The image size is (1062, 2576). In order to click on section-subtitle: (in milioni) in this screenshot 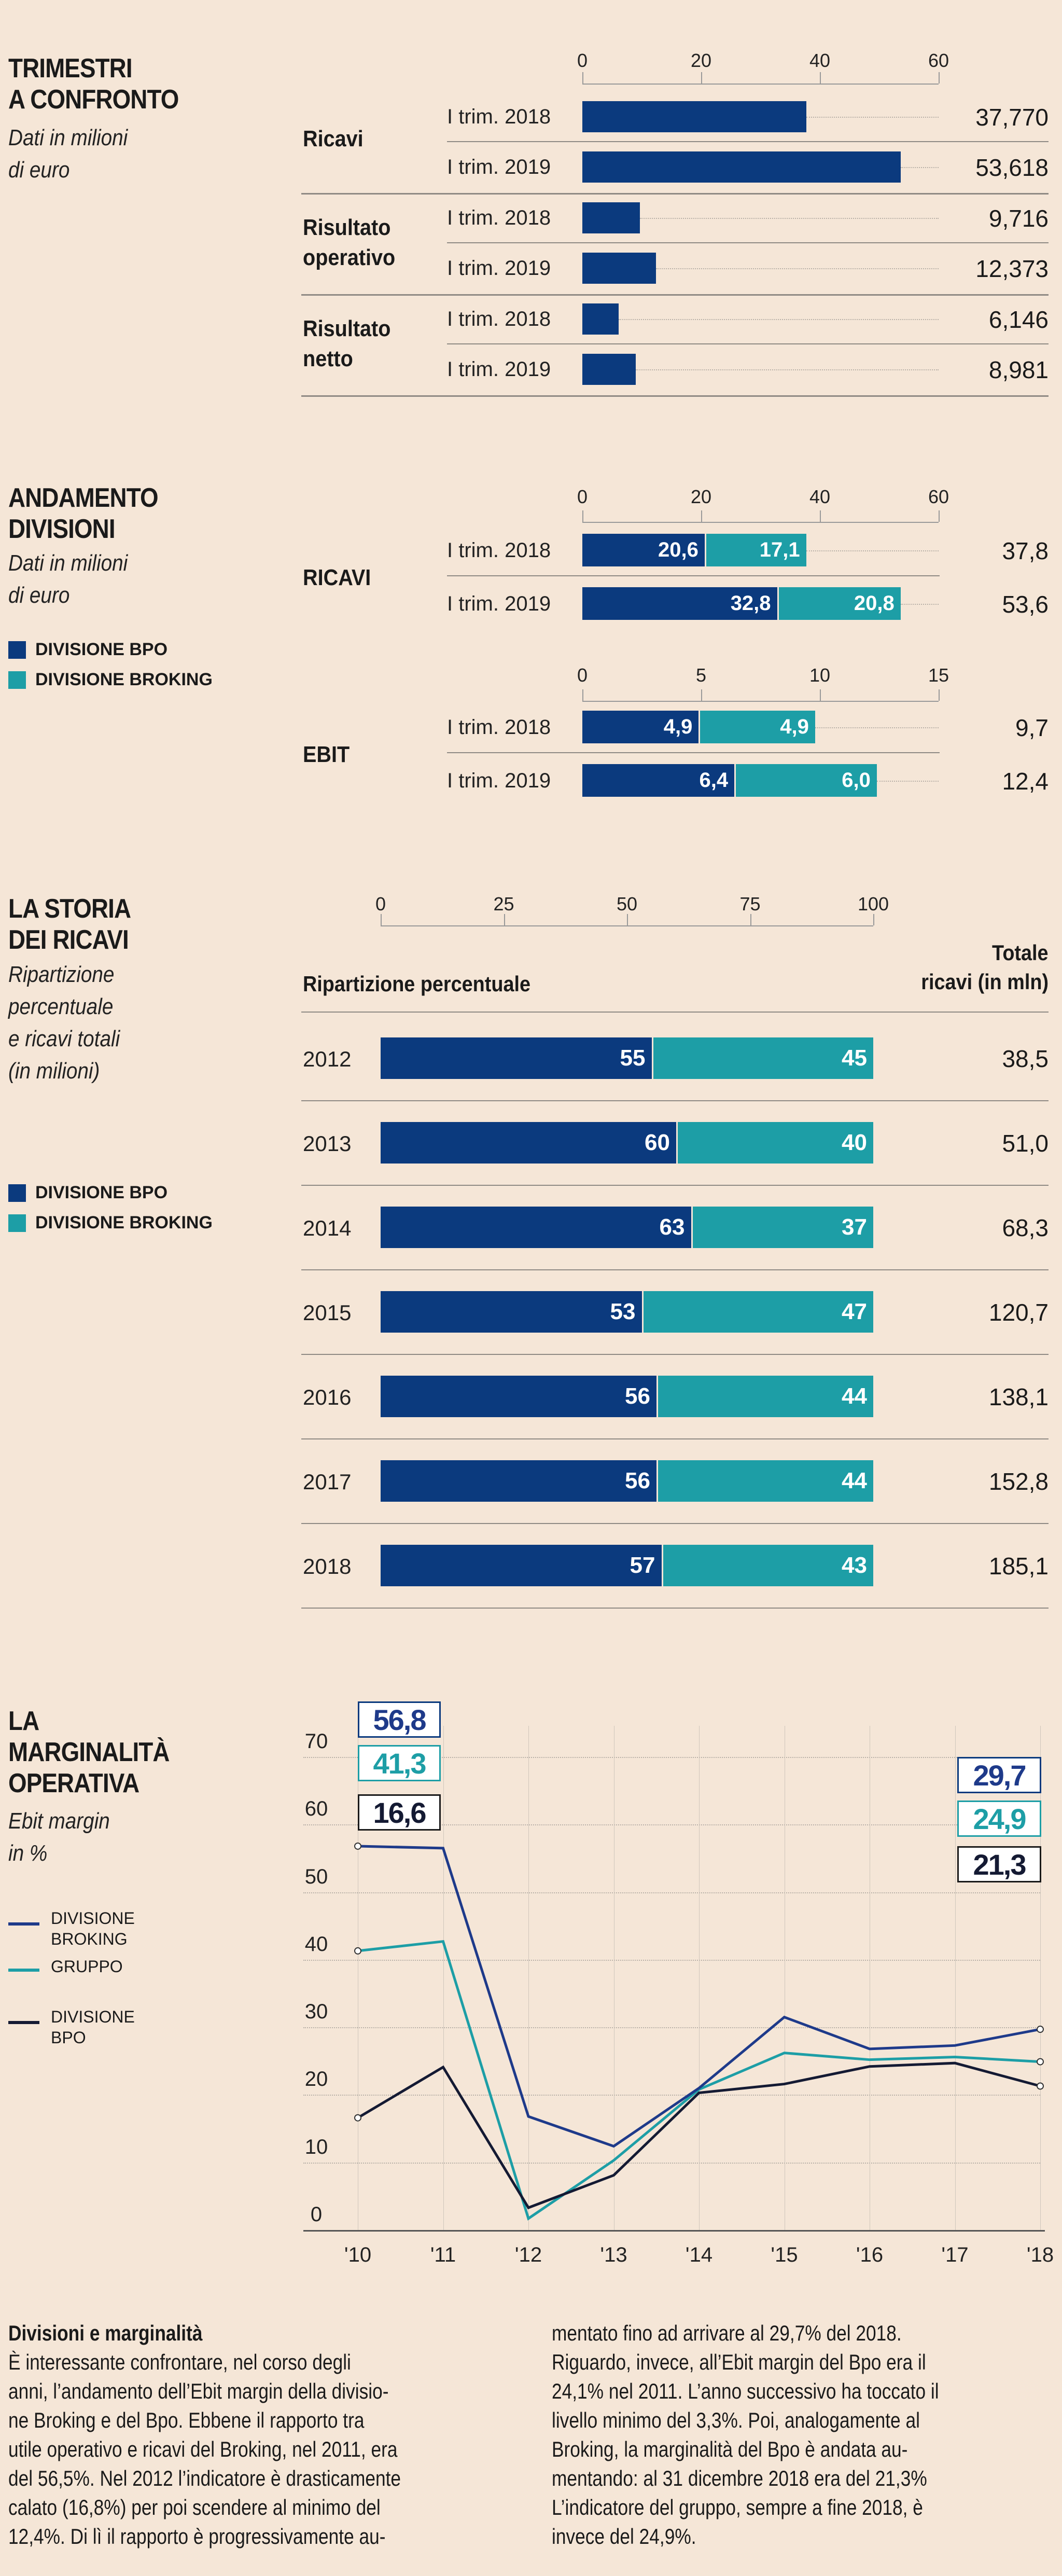, I will do `click(54, 1071)`.